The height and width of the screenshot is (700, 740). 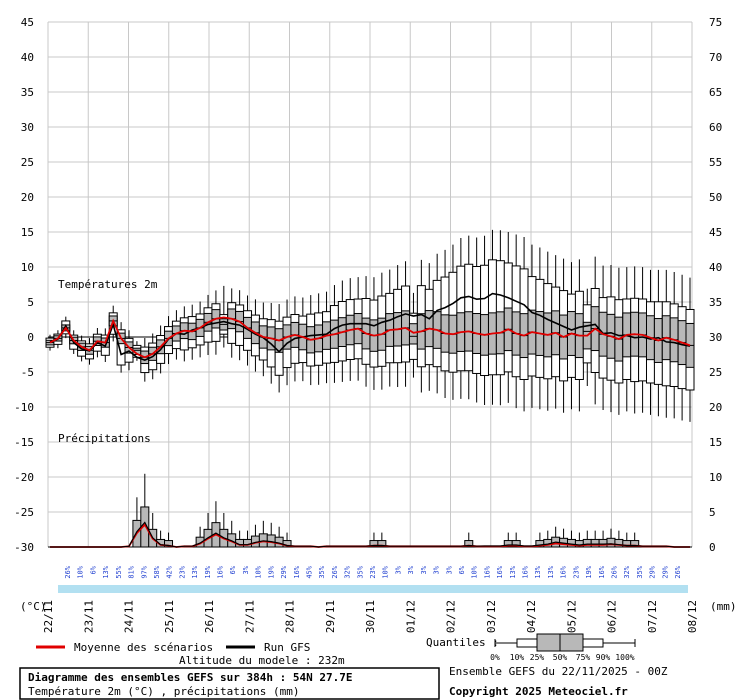 What do you see at coordinates (715, 197) in the screenshot?
I see `right-tick-label: 50` at bounding box center [715, 197].